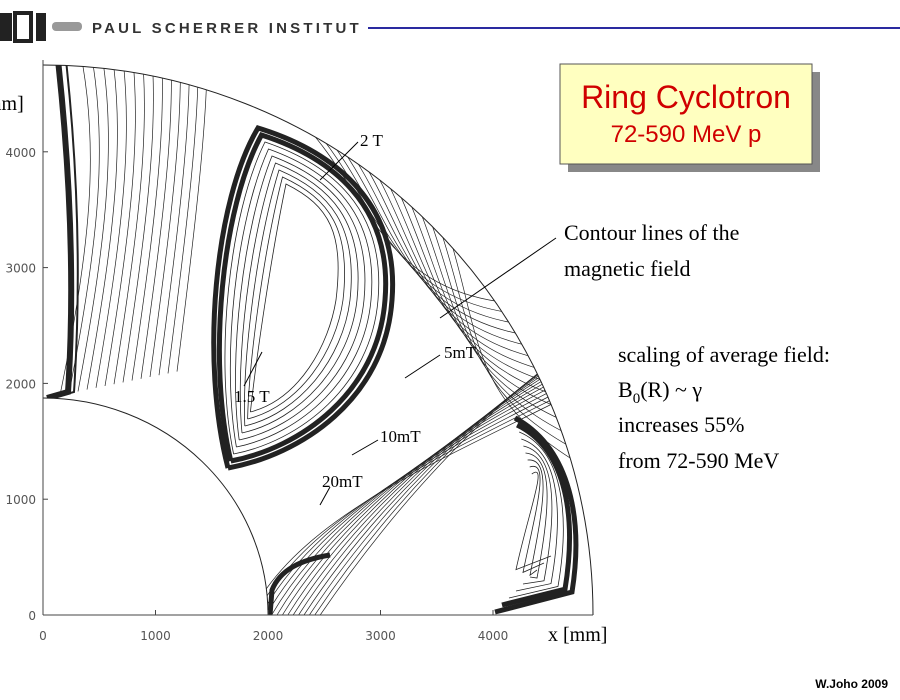 Image resolution: width=900 pixels, height=700 pixels. I want to click on y-tick-label: 1000, so click(20, 500).